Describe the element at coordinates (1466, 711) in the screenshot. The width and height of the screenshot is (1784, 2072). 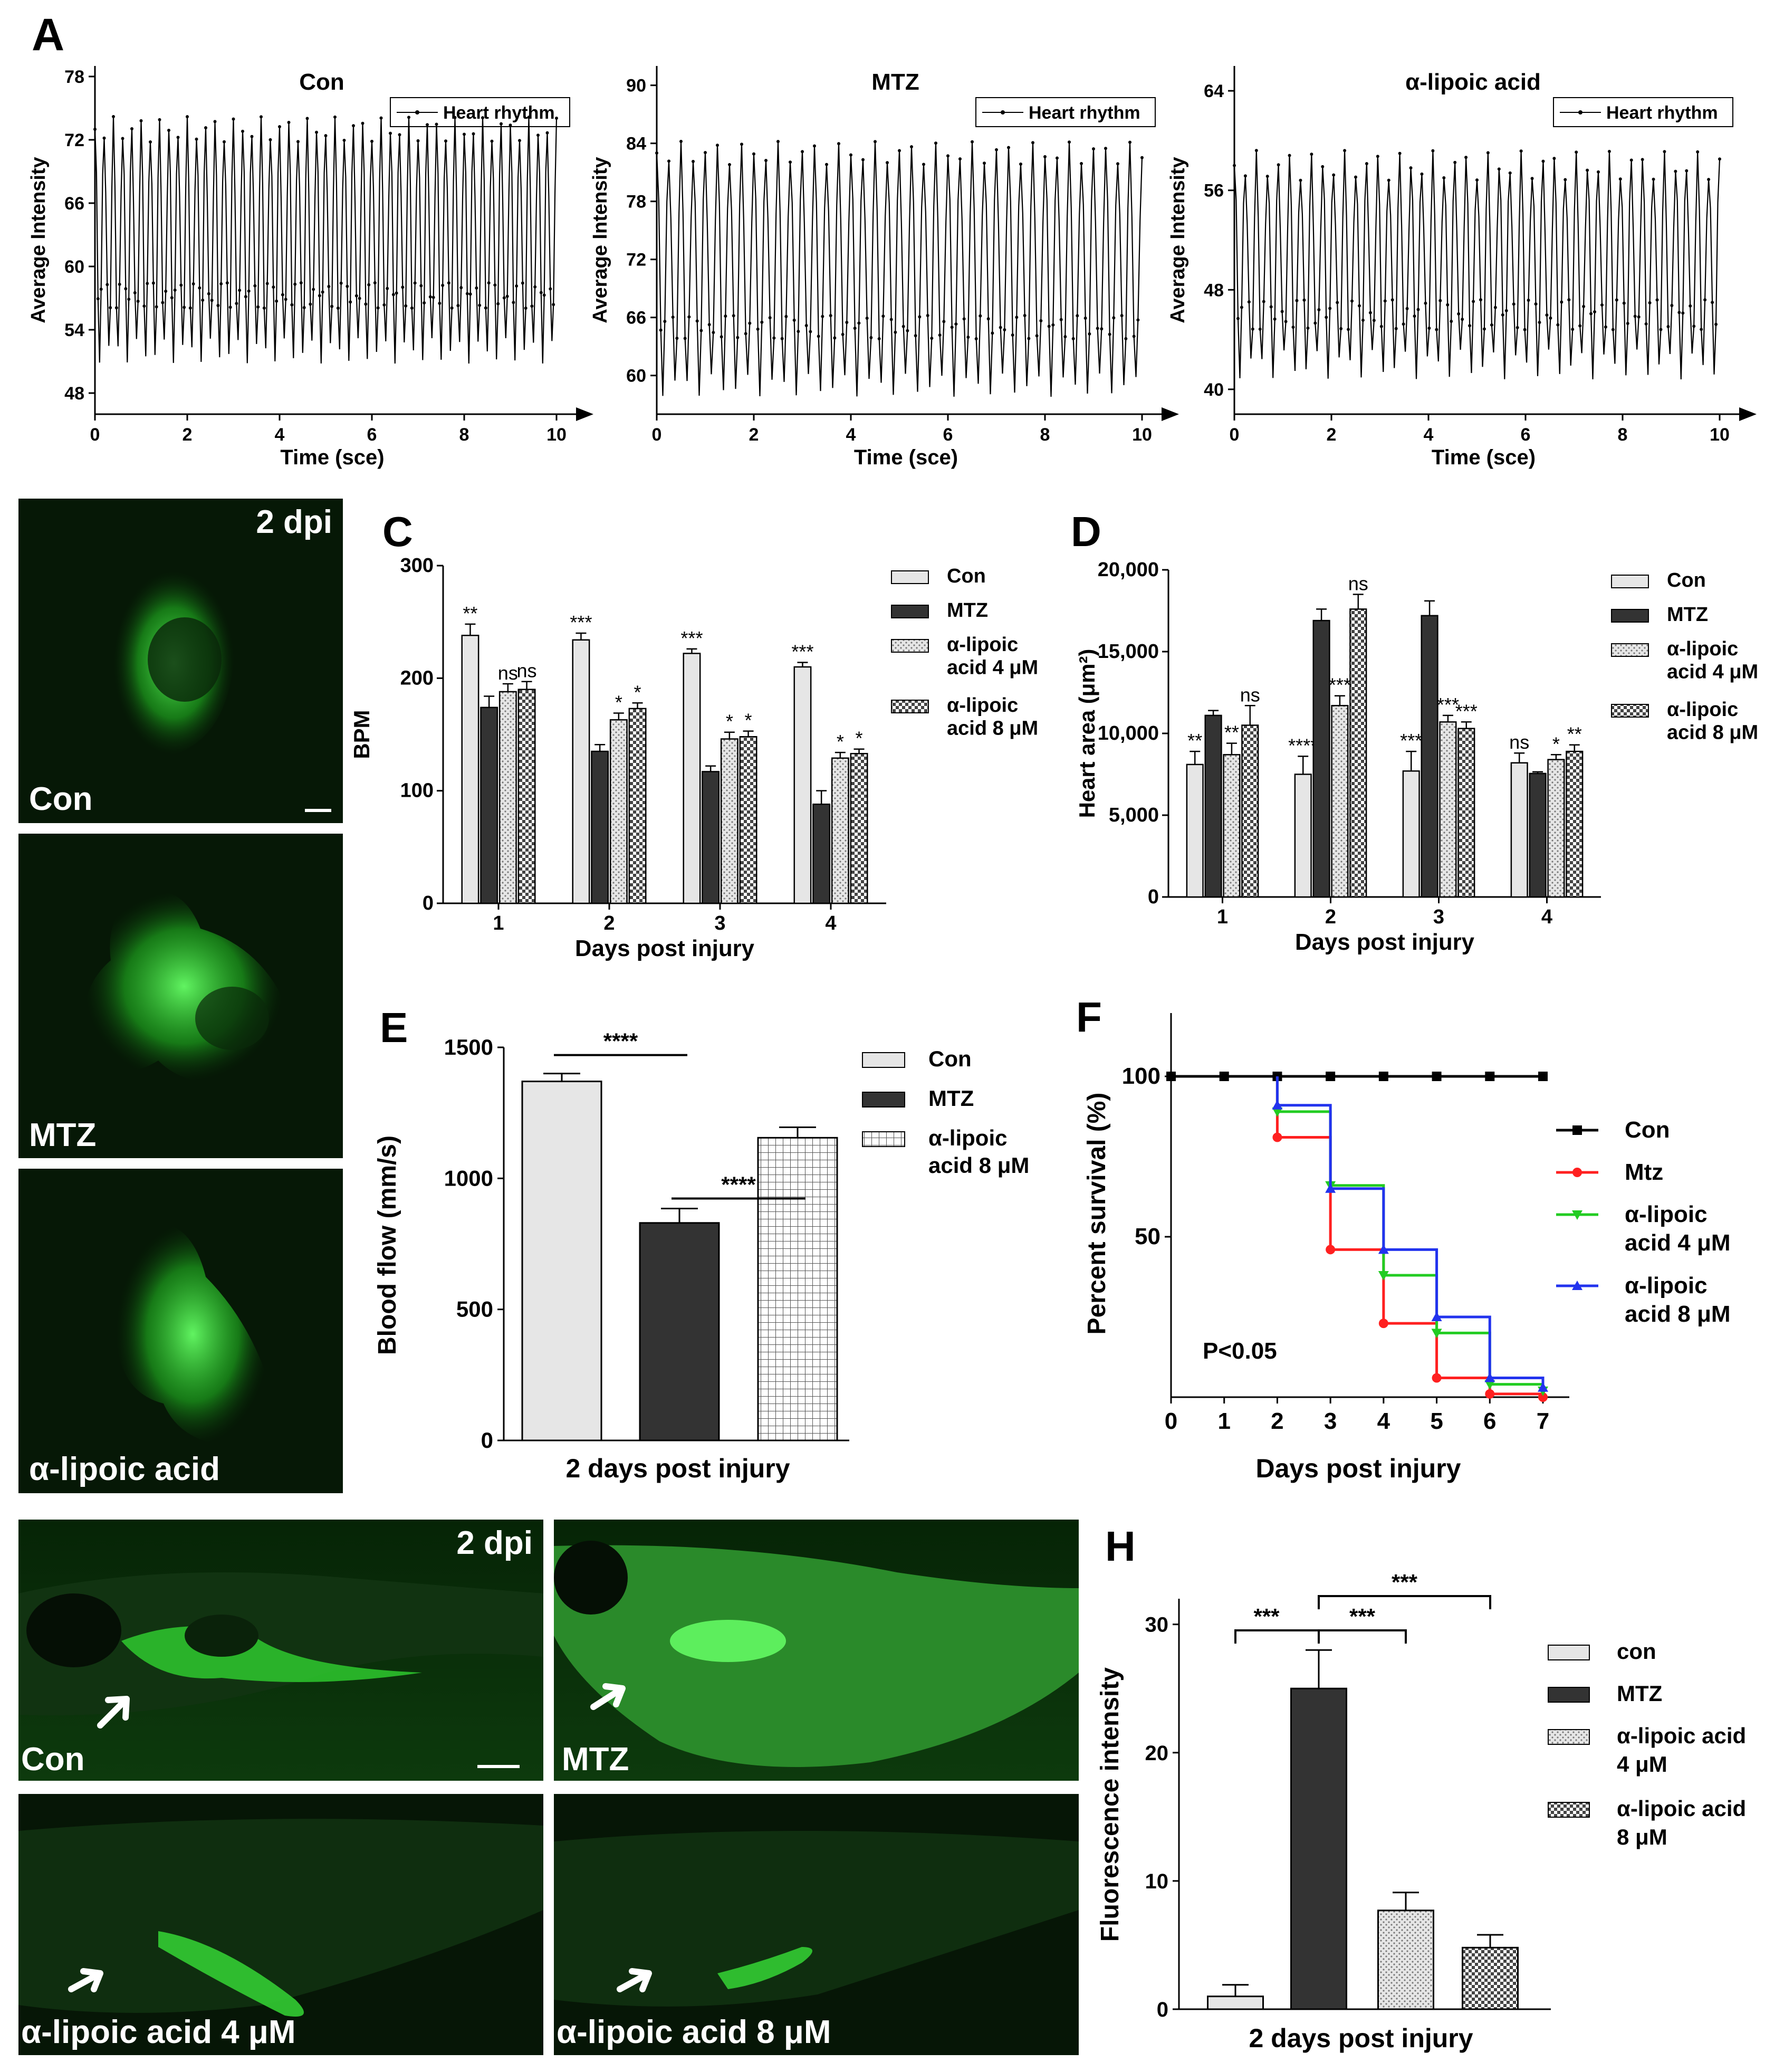
I see `significance-label: ***` at that location.